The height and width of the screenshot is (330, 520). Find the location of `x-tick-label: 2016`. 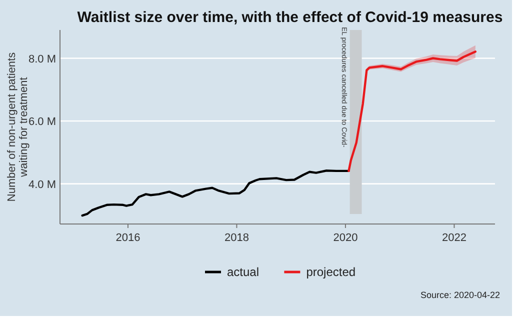

x-tick-label: 2016 is located at coordinates (128, 238).